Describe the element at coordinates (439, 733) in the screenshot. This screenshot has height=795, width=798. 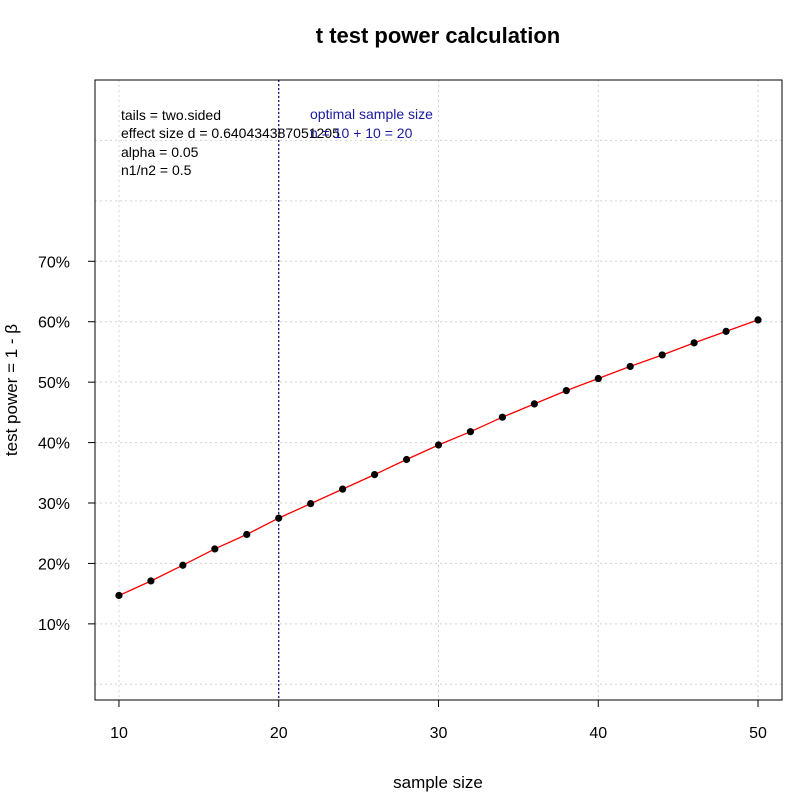
I see `x-tick-label: 30` at that location.